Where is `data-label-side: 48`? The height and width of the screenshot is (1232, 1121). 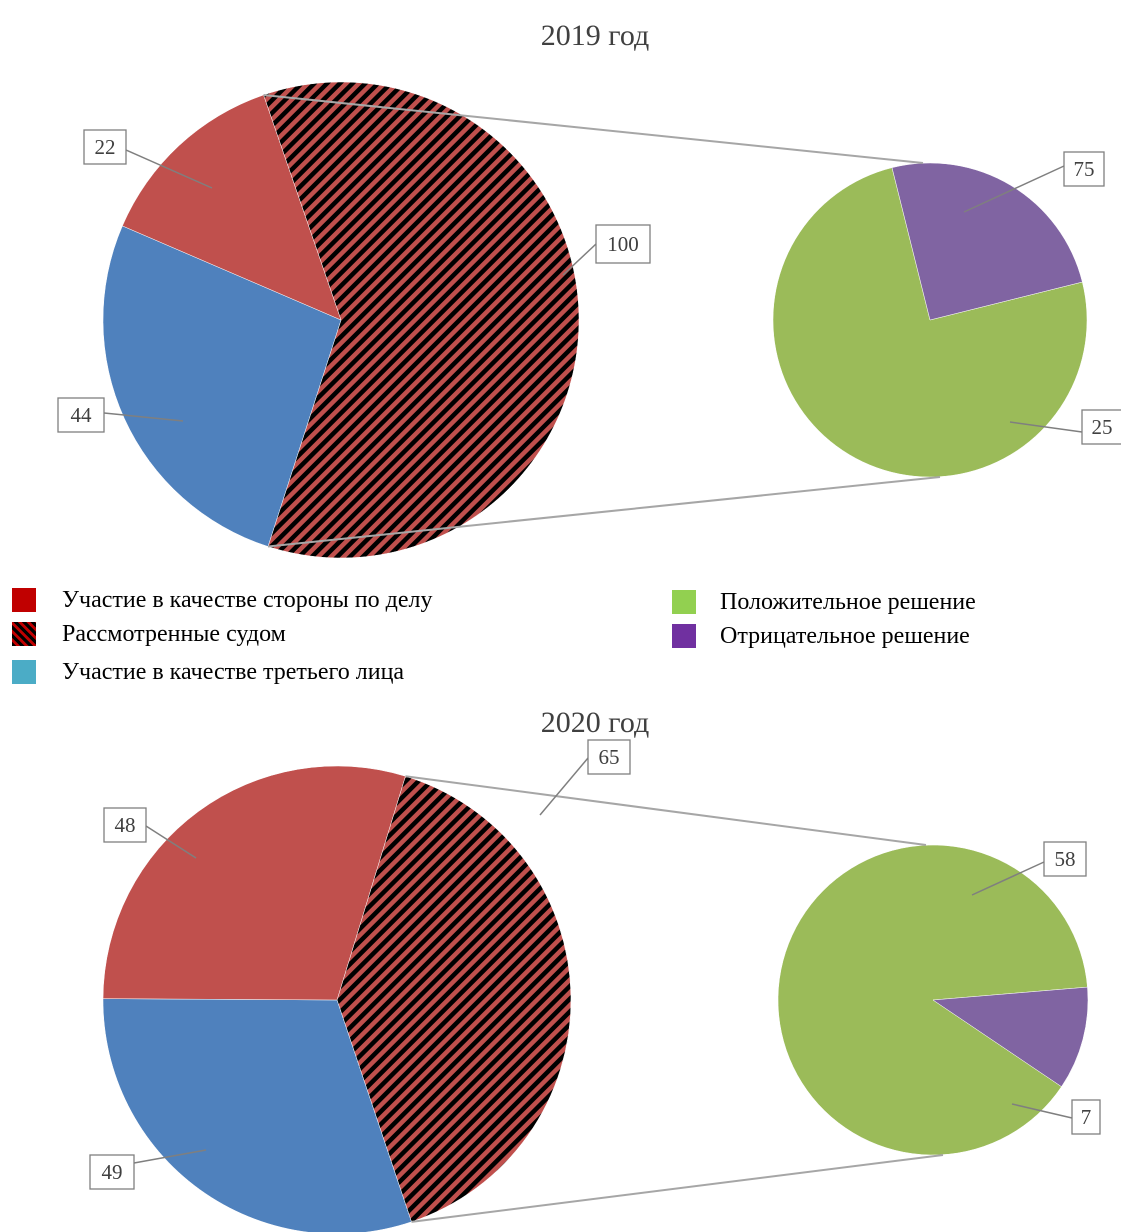
data-label-side: 48 is located at coordinates (125, 825).